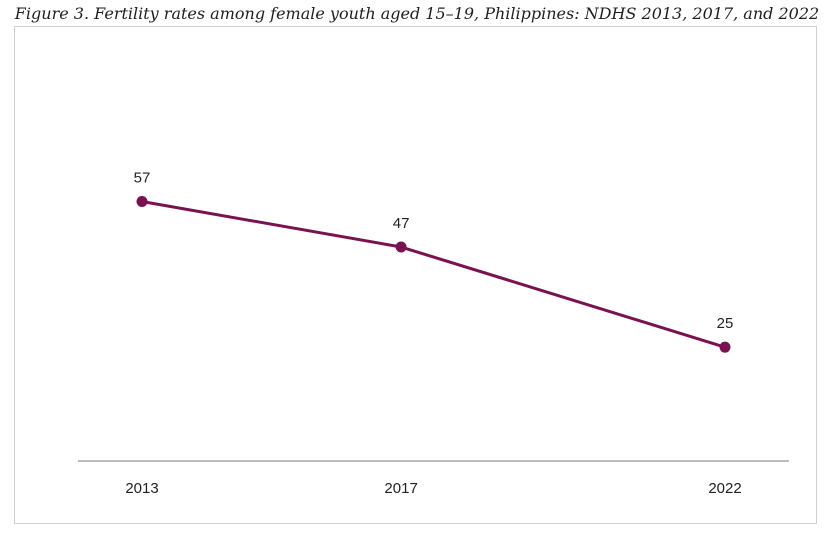 Image resolution: width=834 pixels, height=538 pixels. Describe the element at coordinates (725, 323) in the screenshot. I see `data-label-2022: 25` at that location.